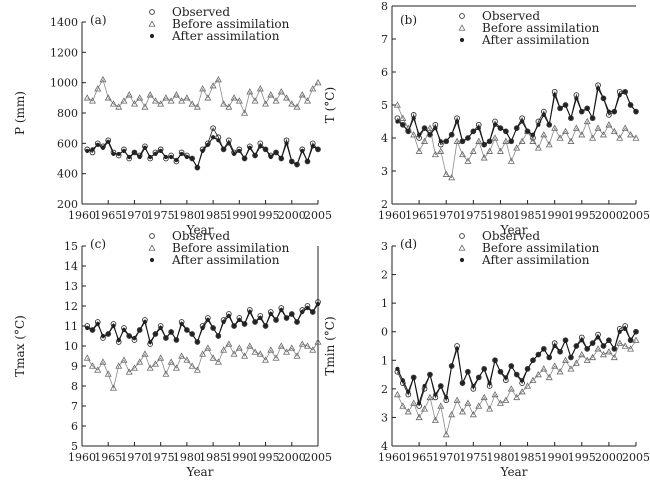  Describe the element at coordinates (161, 457) in the screenshot. I see `x-tick-label: 1975` at that location.